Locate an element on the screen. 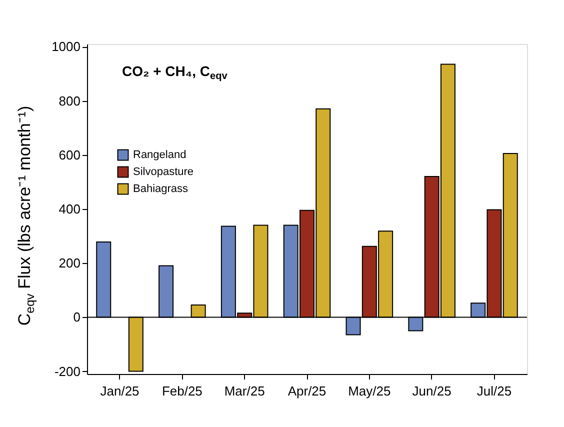  x-tick-label: Jul/25 is located at coordinates (494, 391).